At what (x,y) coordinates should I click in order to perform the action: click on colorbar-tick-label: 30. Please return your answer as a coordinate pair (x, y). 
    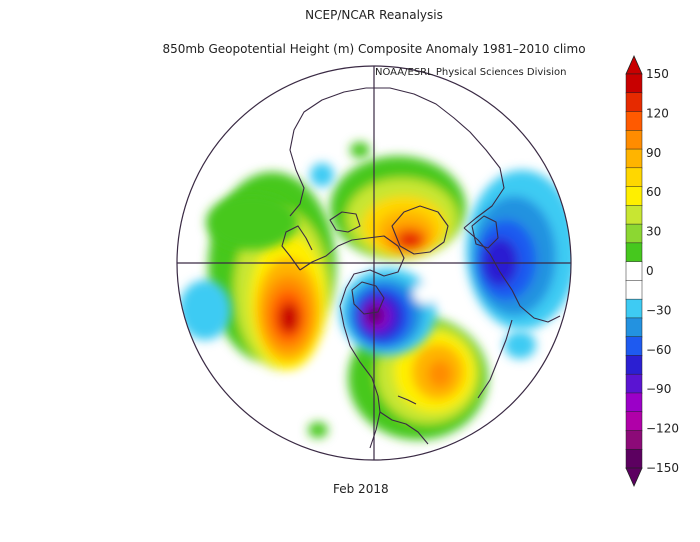
    Looking at the image, I should click on (653, 232).